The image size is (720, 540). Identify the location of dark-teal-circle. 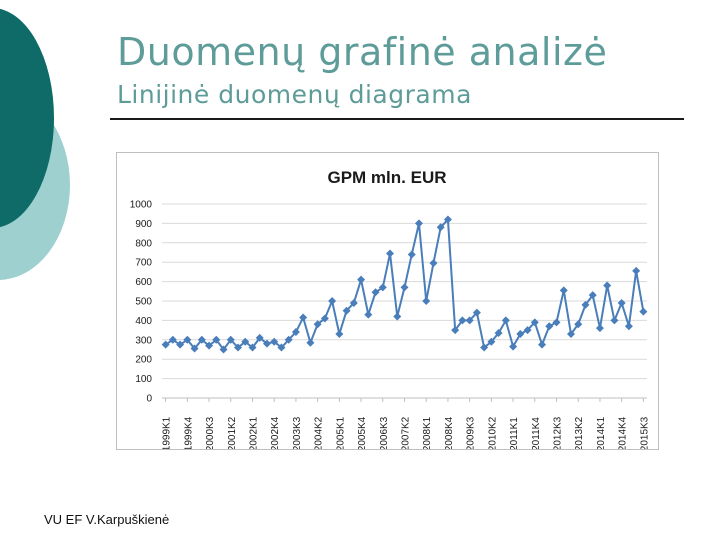
(27, 118).